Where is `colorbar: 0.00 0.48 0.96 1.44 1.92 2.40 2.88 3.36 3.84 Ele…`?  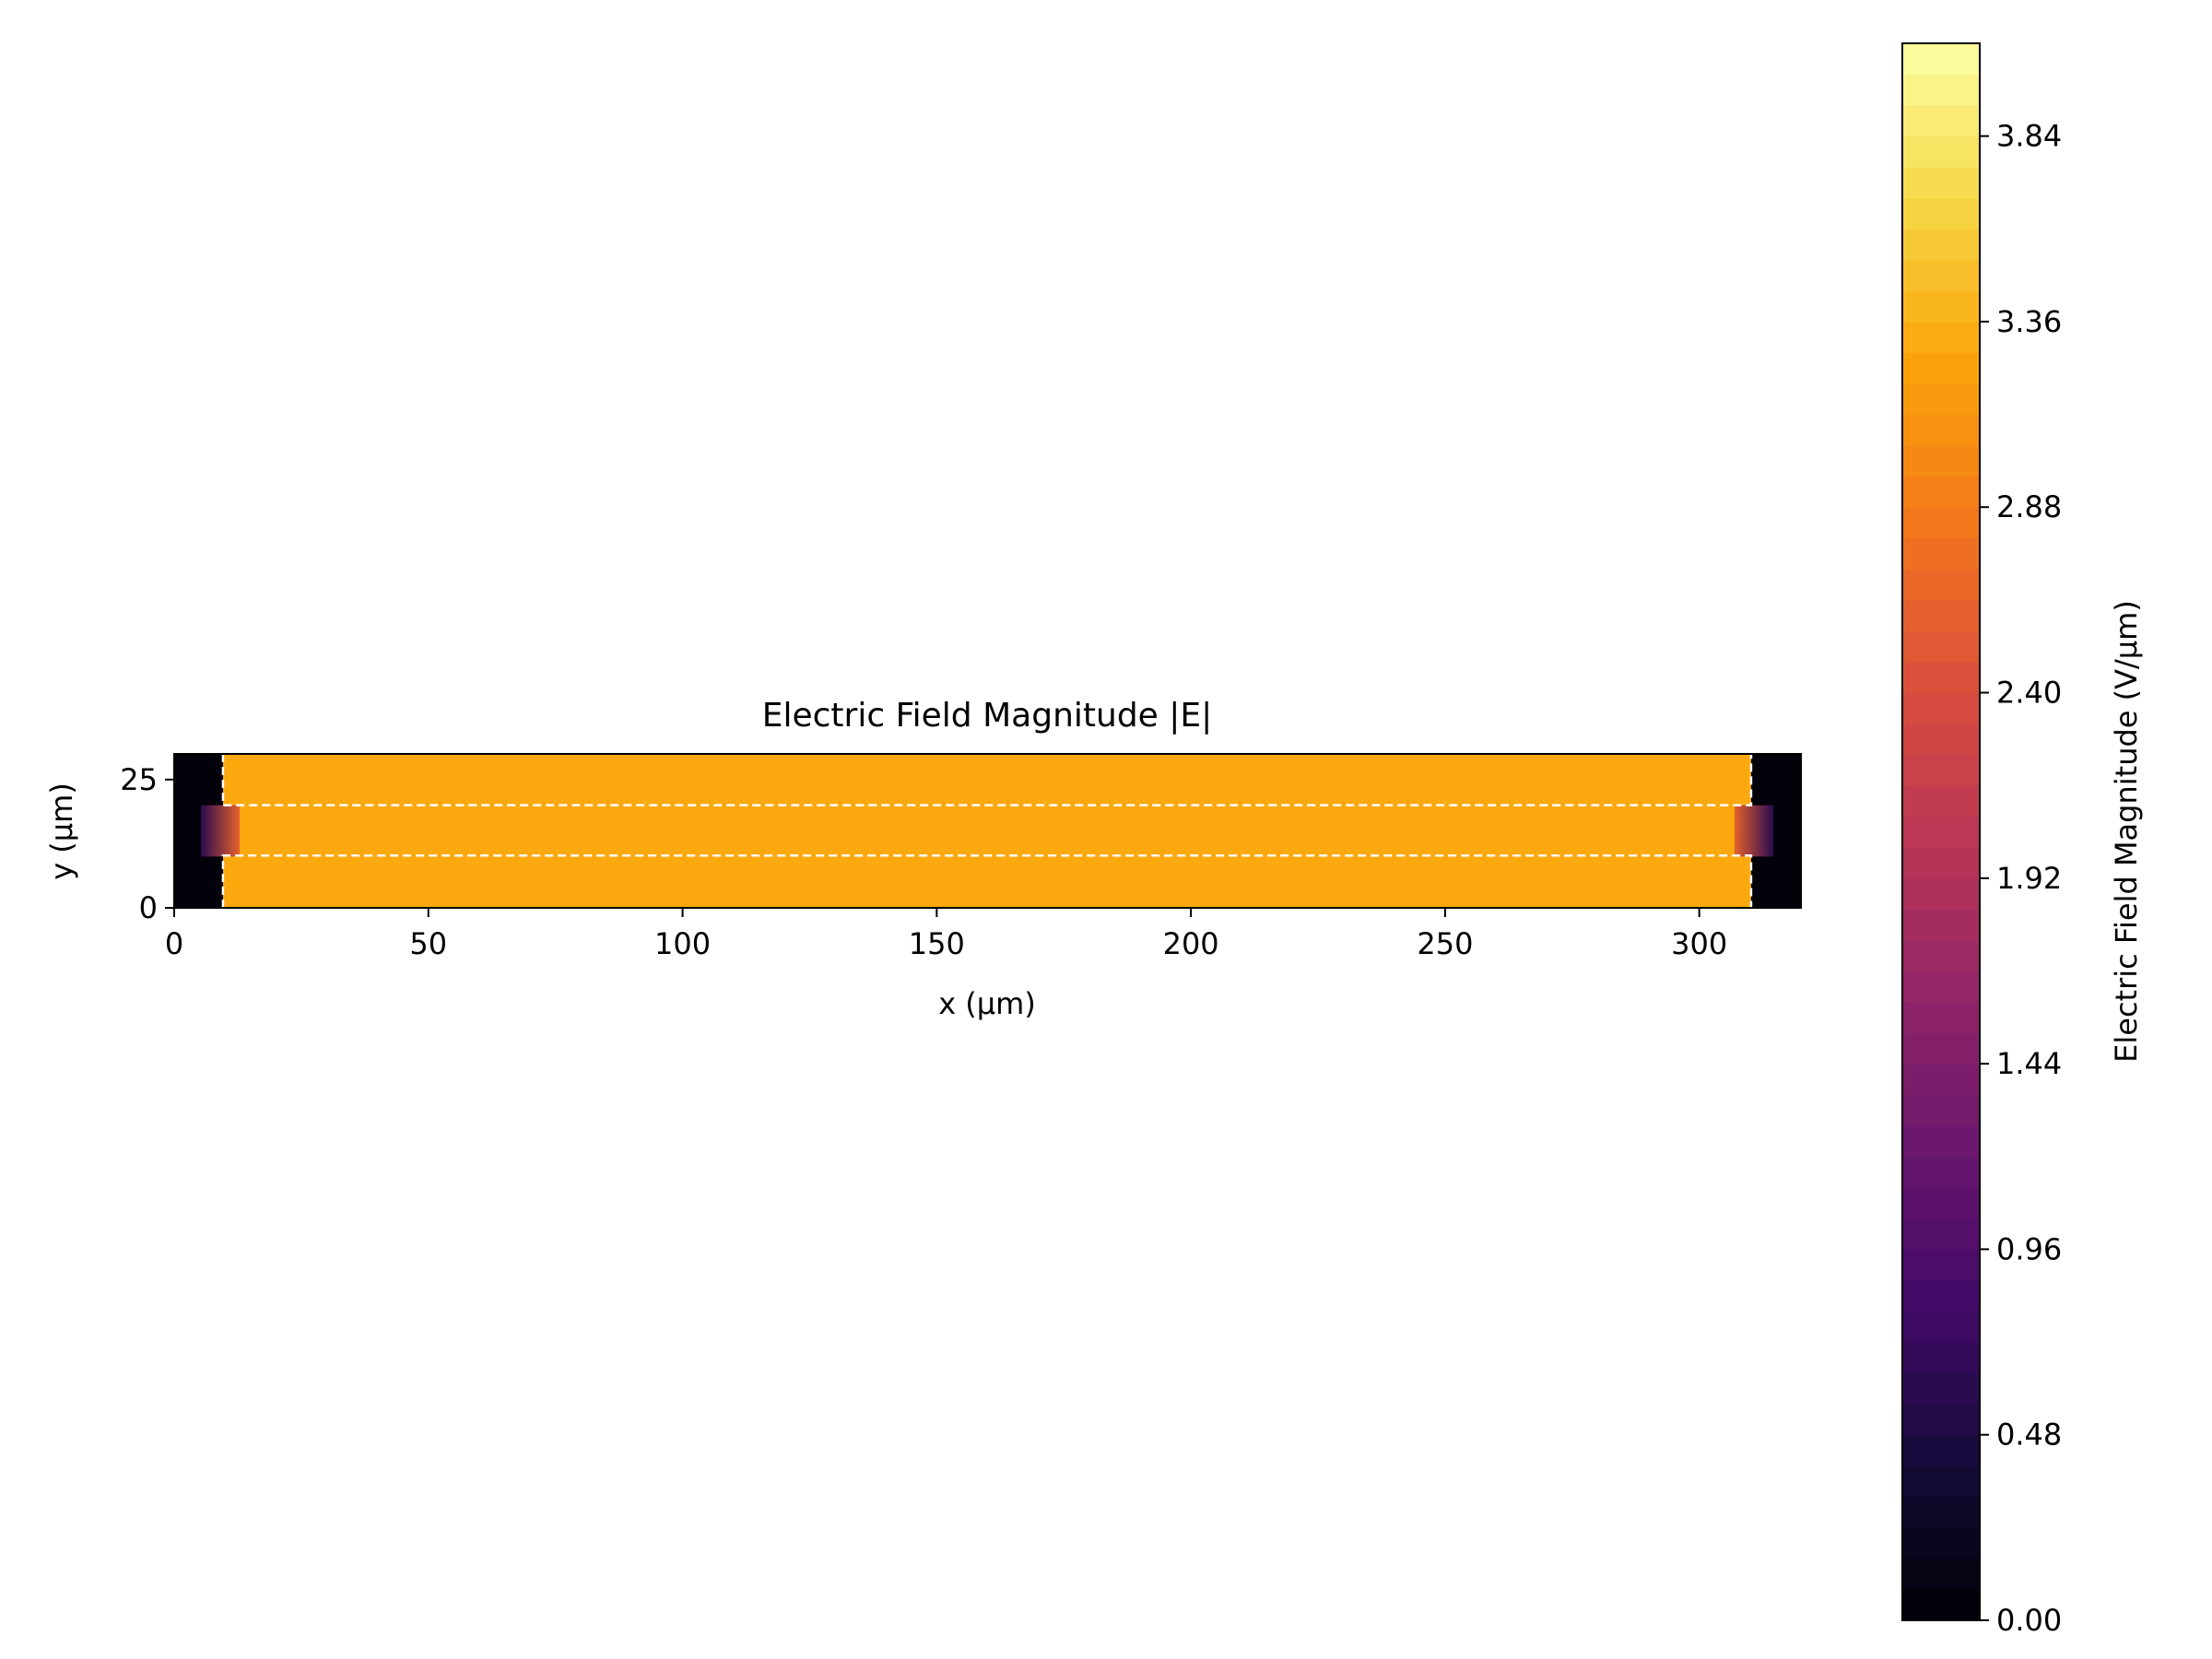 colorbar: 0.00 0.48 0.96 1.44 1.92 2.40 2.88 3.36 3.84 Ele… is located at coordinates (2022, 840).